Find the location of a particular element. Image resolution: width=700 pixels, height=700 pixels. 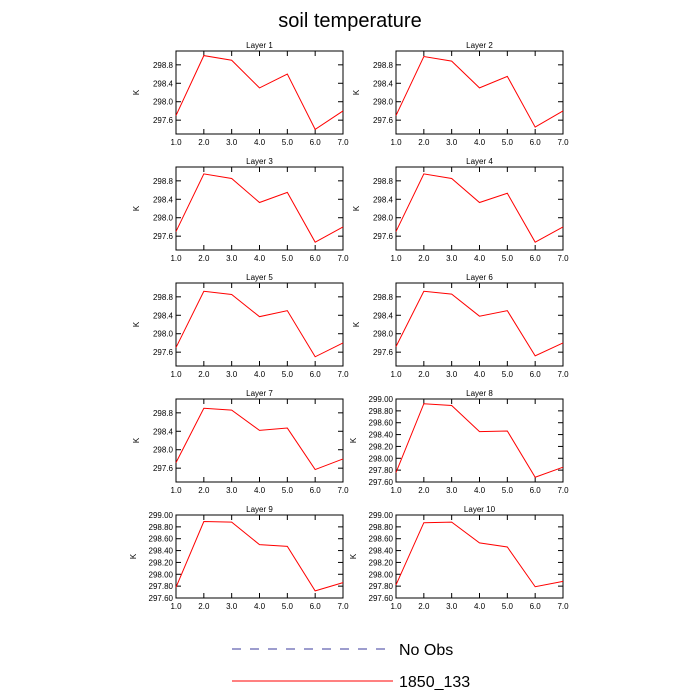

panel-title: Layer 4 is located at coordinates (479, 161).